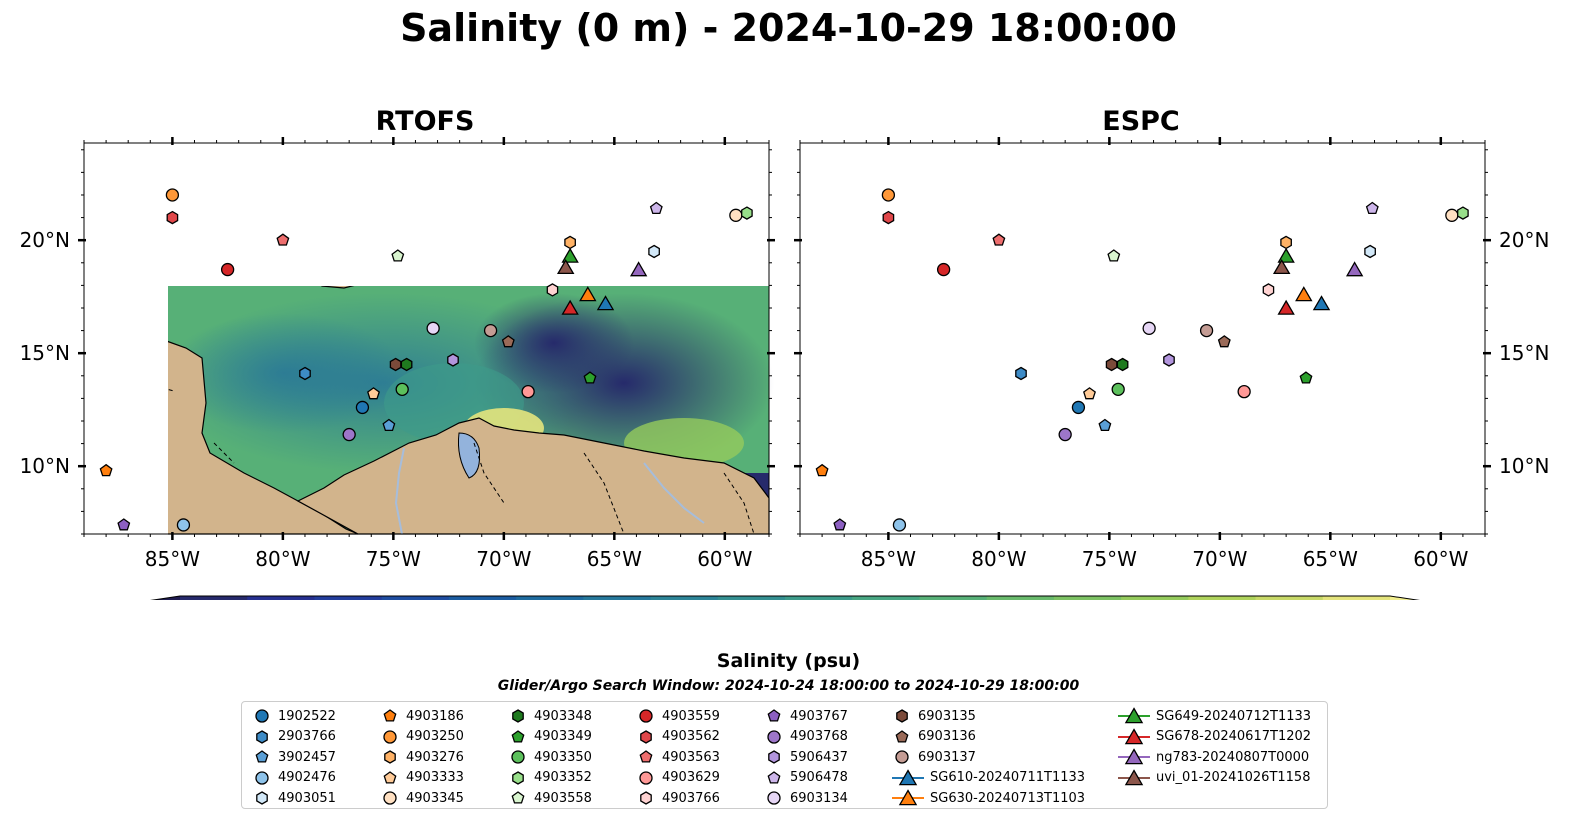  What do you see at coordinates (691, 798) in the screenshot?
I see `legend-label: 4903766` at bounding box center [691, 798].